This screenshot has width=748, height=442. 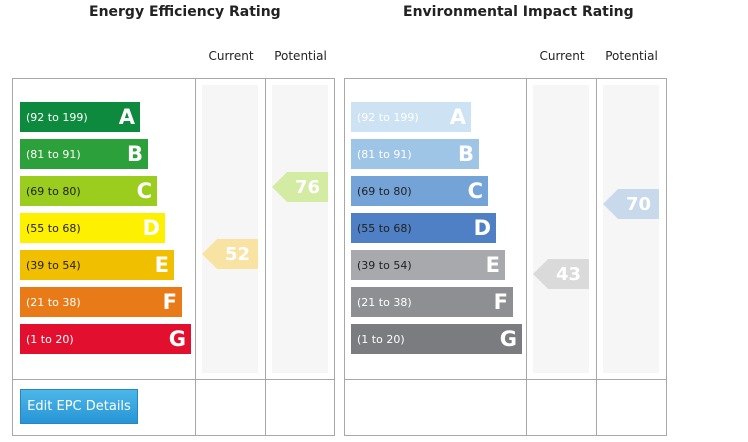 What do you see at coordinates (423, 228) in the screenshot?
I see `environmental-band-d: (55 to 68) D` at bounding box center [423, 228].